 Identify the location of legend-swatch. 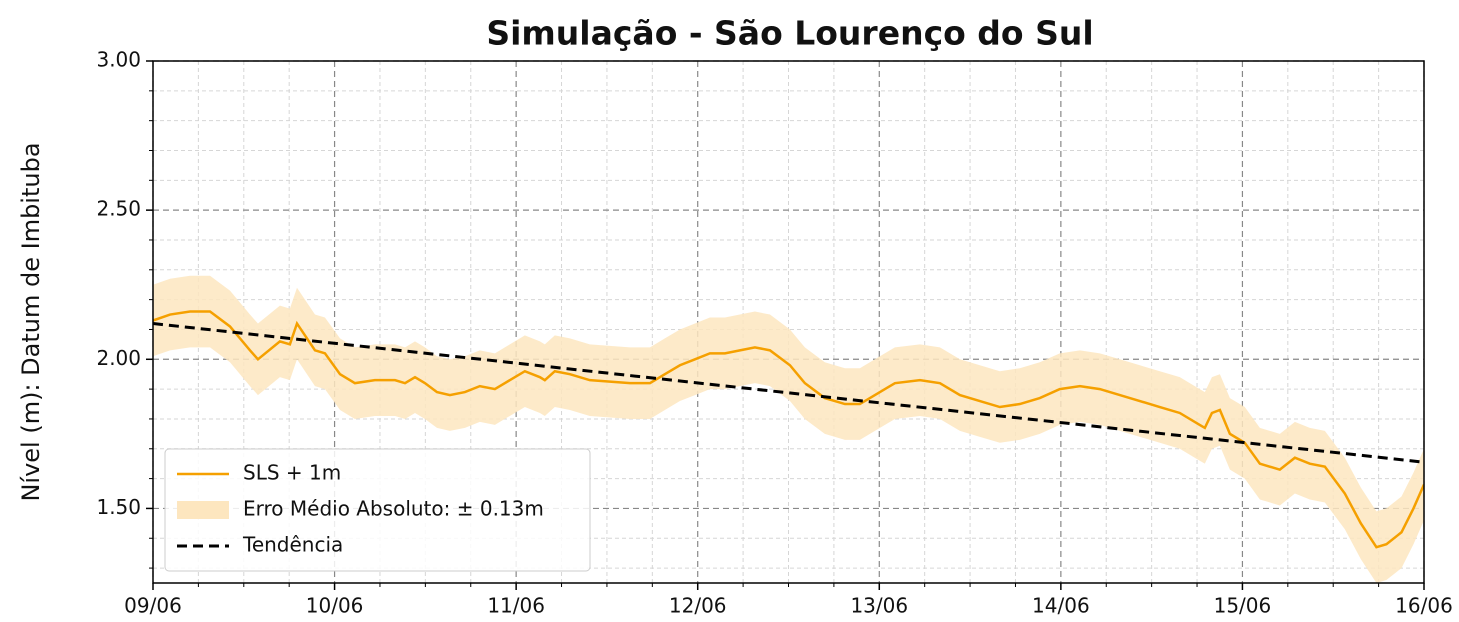
(203, 510).